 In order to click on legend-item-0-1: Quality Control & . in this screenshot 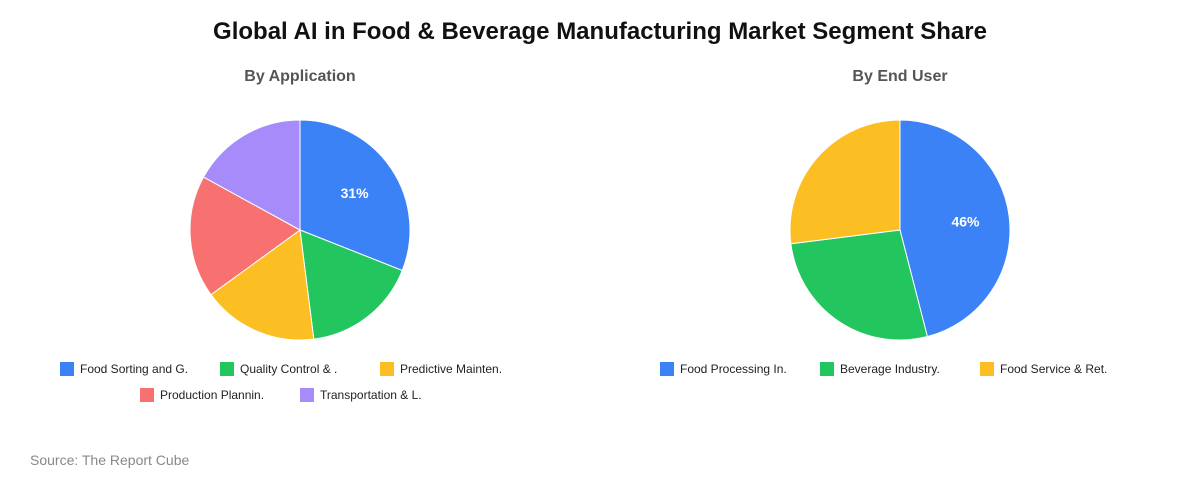, I will do `click(278, 369)`.